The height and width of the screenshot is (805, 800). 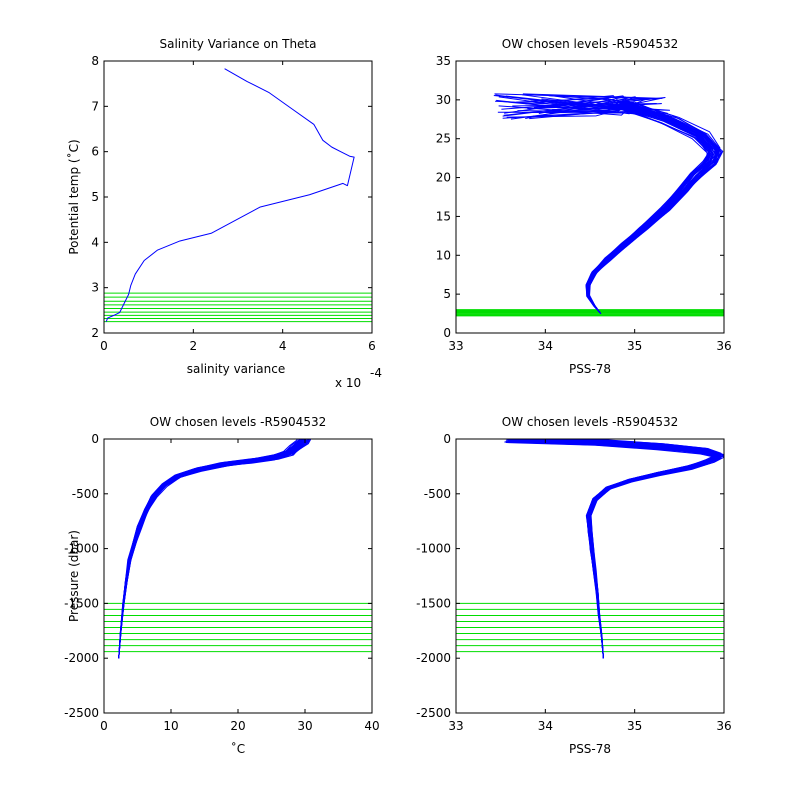 What do you see at coordinates (304, 726) in the screenshot?
I see `x-tick-label: 30` at bounding box center [304, 726].